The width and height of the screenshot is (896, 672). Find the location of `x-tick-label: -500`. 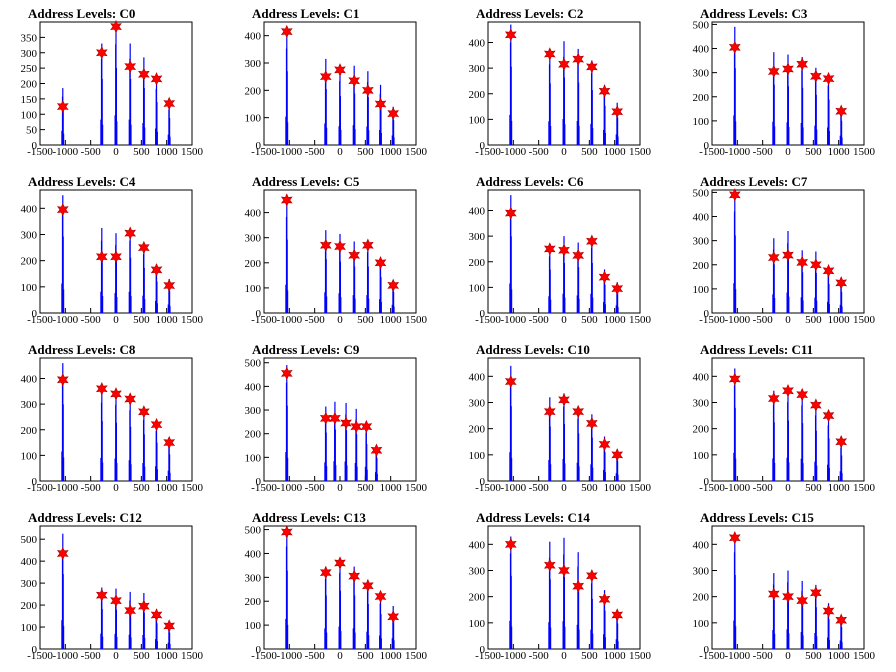

x-tick-label: -500 is located at coordinates (763, 488).